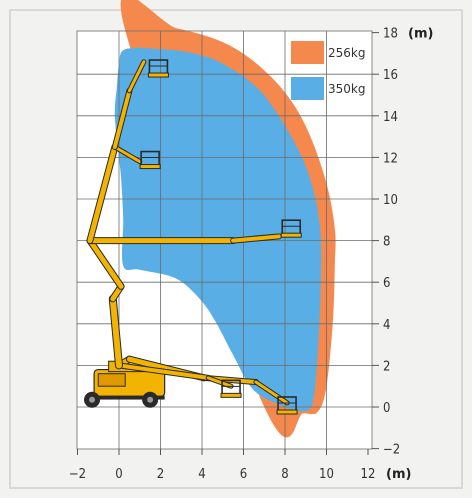 The width and height of the screenshot is (472, 498). What do you see at coordinates (390, 34) in the screenshot?
I see `y-tick-label: 18` at bounding box center [390, 34].